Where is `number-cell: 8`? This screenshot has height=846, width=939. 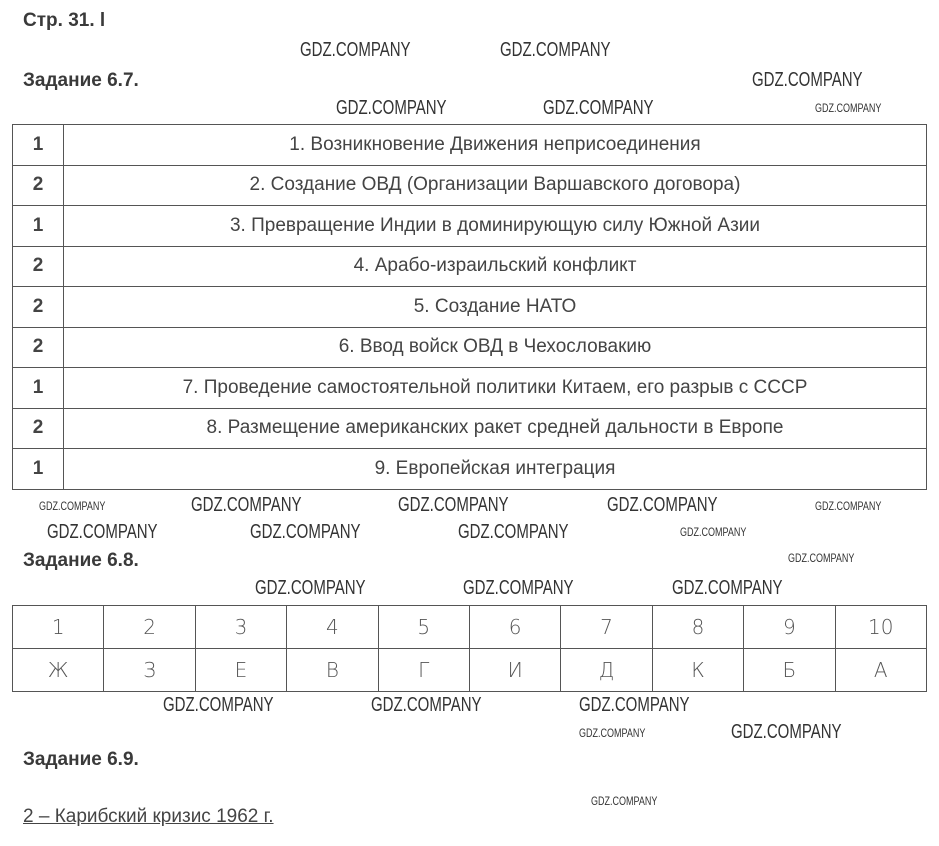 number-cell: 8 is located at coordinates (698, 627).